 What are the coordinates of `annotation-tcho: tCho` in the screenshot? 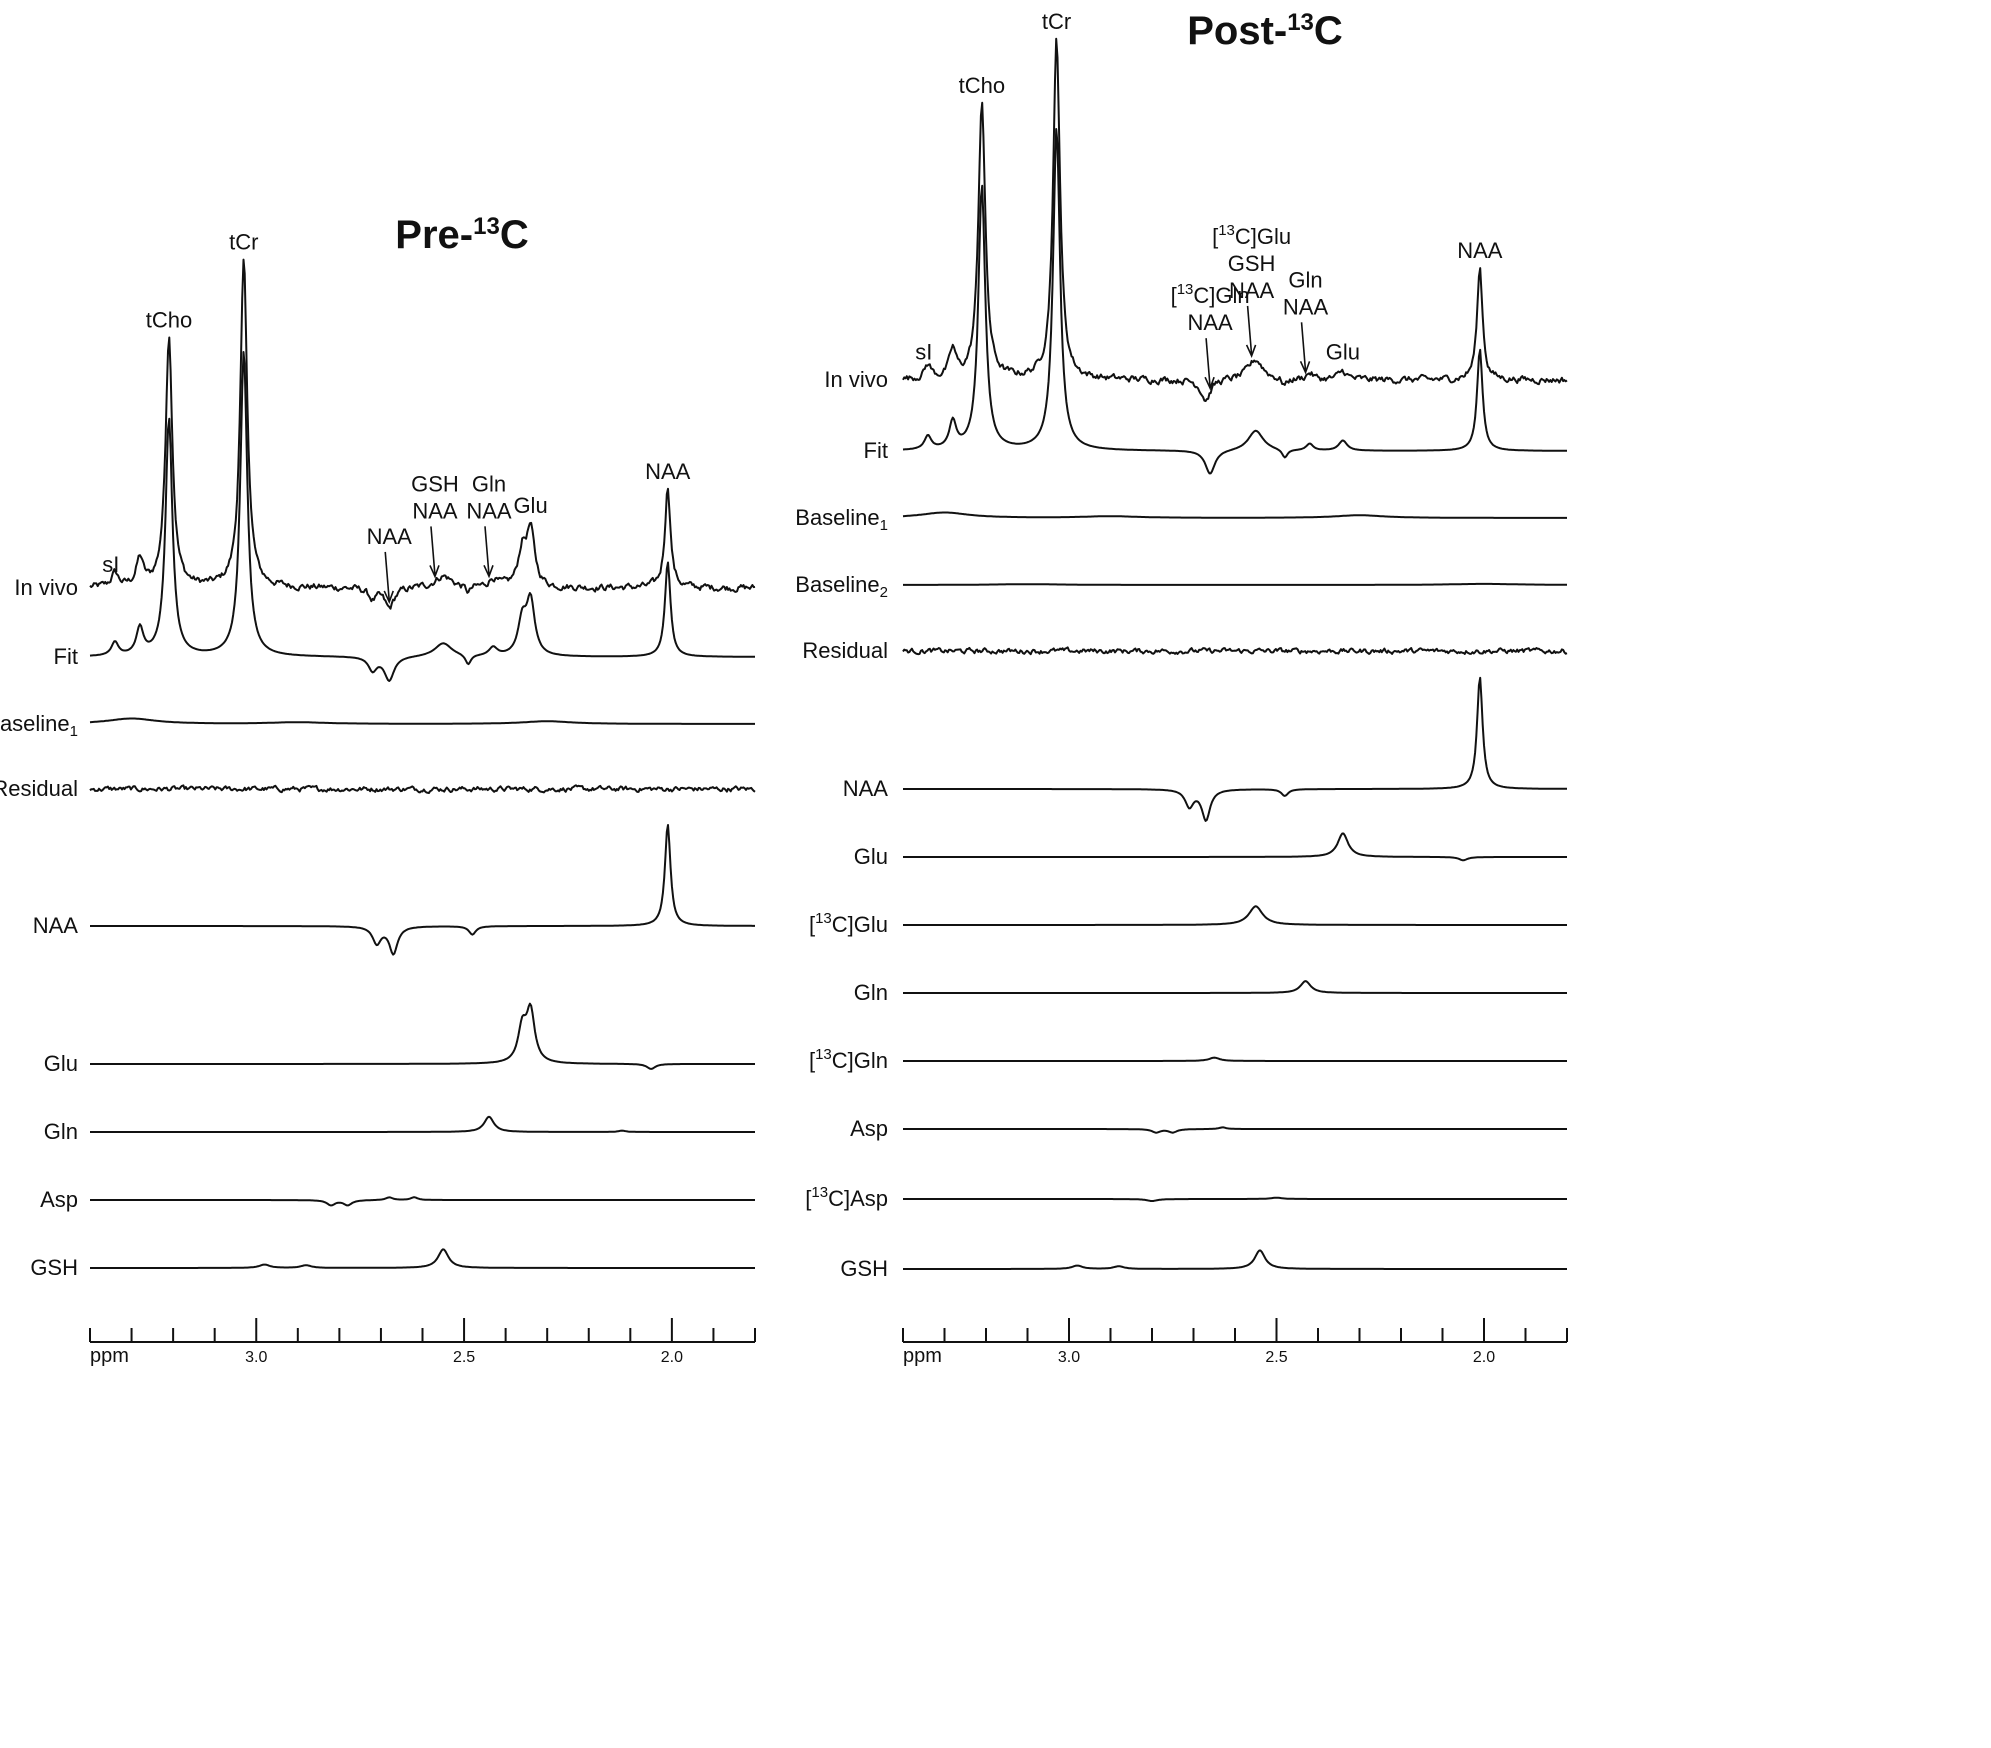 It's located at (169, 319).